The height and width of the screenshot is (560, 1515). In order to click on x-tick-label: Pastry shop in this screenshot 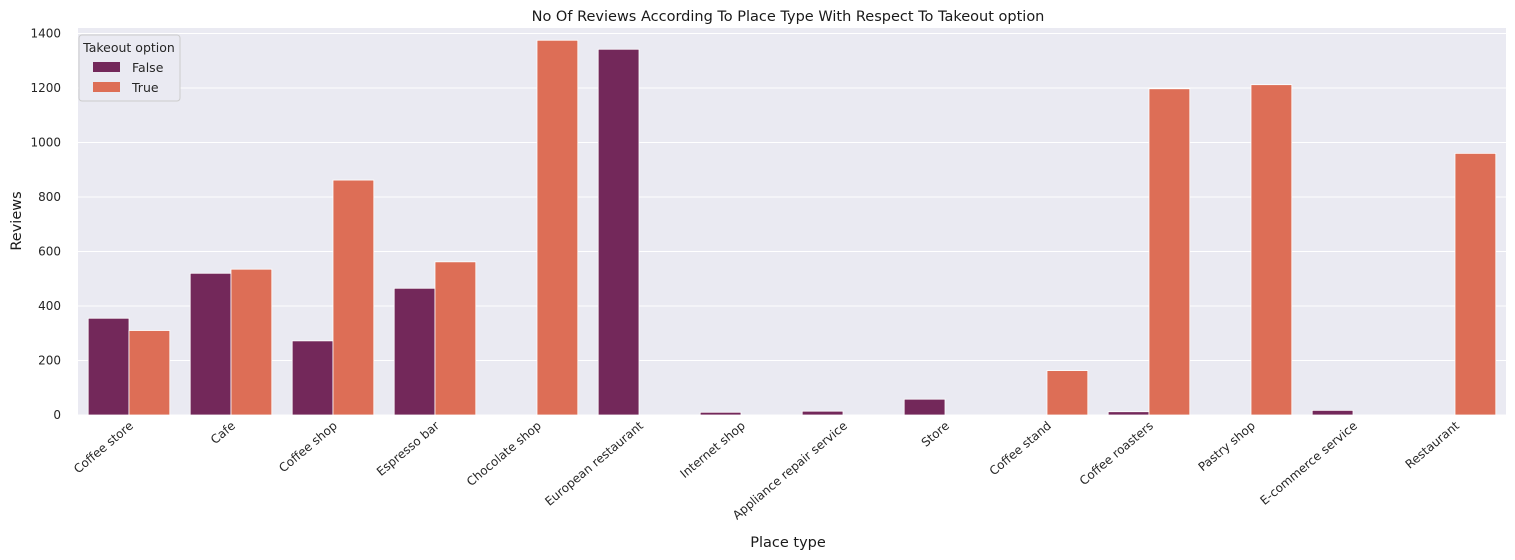, I will do `click(1227, 447)`.